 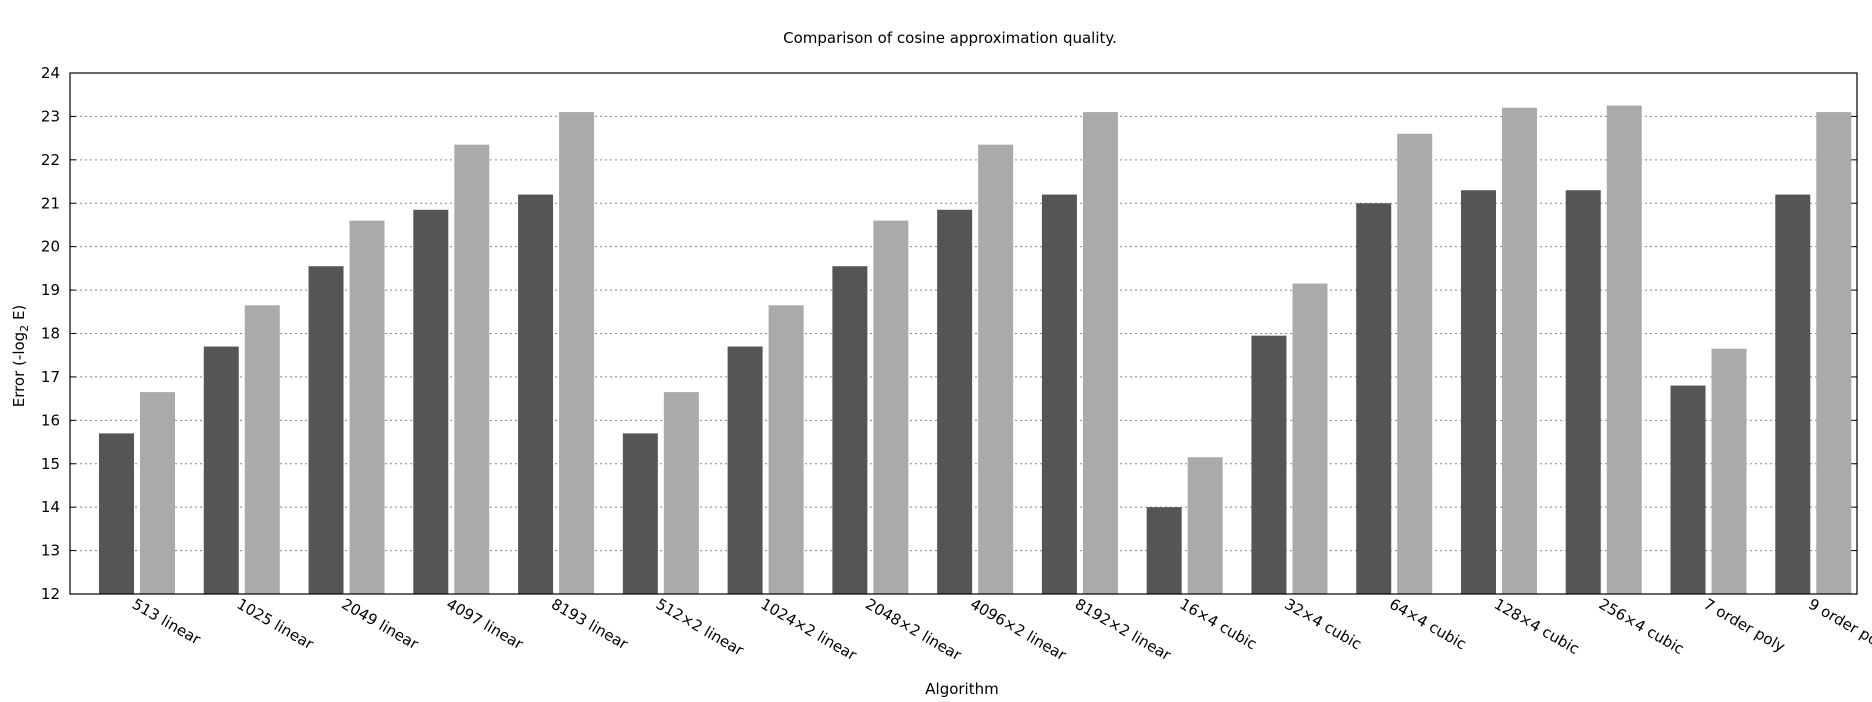 I want to click on y-tick-label: 20, so click(x=50, y=247).